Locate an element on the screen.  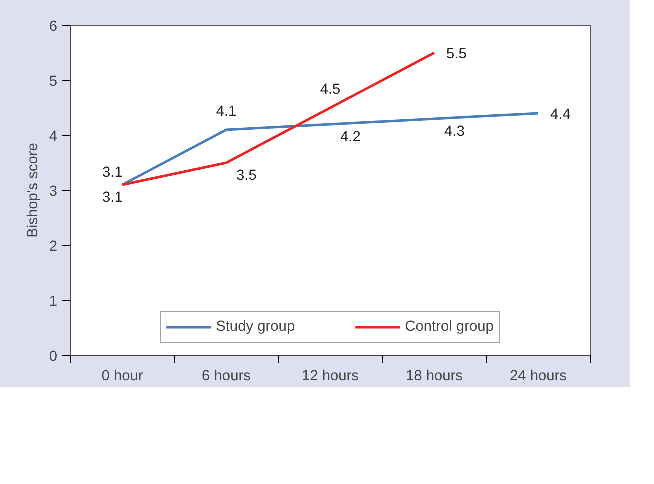
y-tick-label: 0 is located at coordinates (53, 357).